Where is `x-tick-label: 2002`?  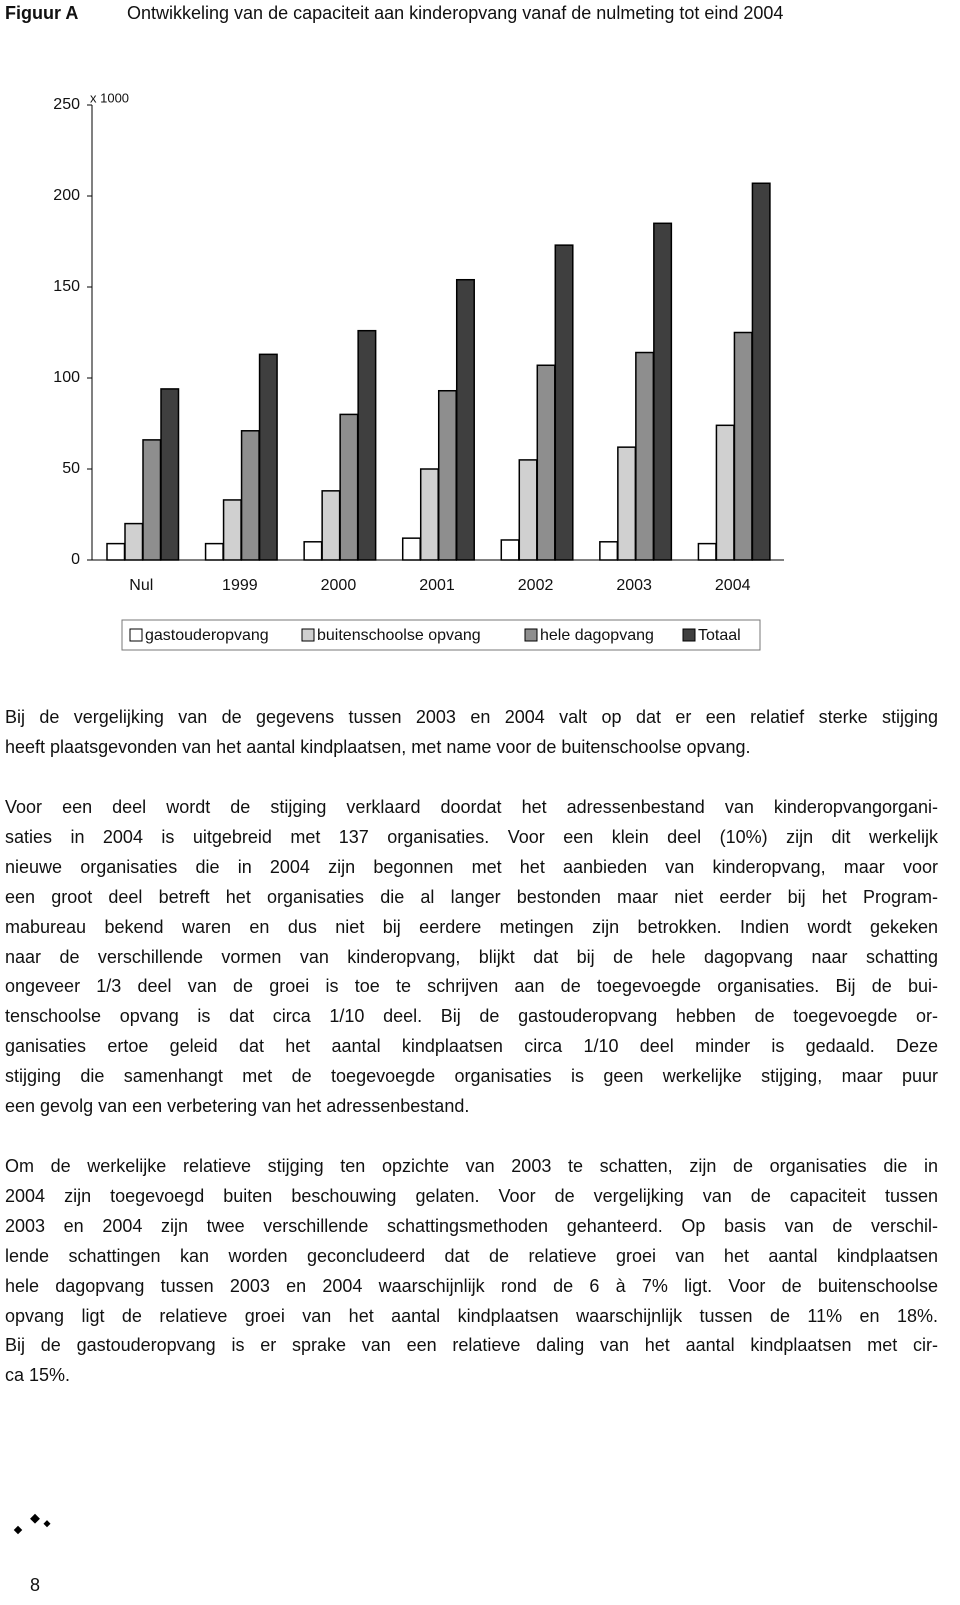 x-tick-label: 2002 is located at coordinates (536, 585).